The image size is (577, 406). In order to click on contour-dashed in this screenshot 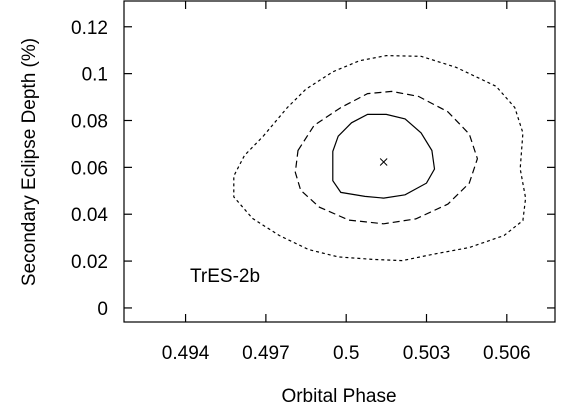, I will do `click(386, 157)`.